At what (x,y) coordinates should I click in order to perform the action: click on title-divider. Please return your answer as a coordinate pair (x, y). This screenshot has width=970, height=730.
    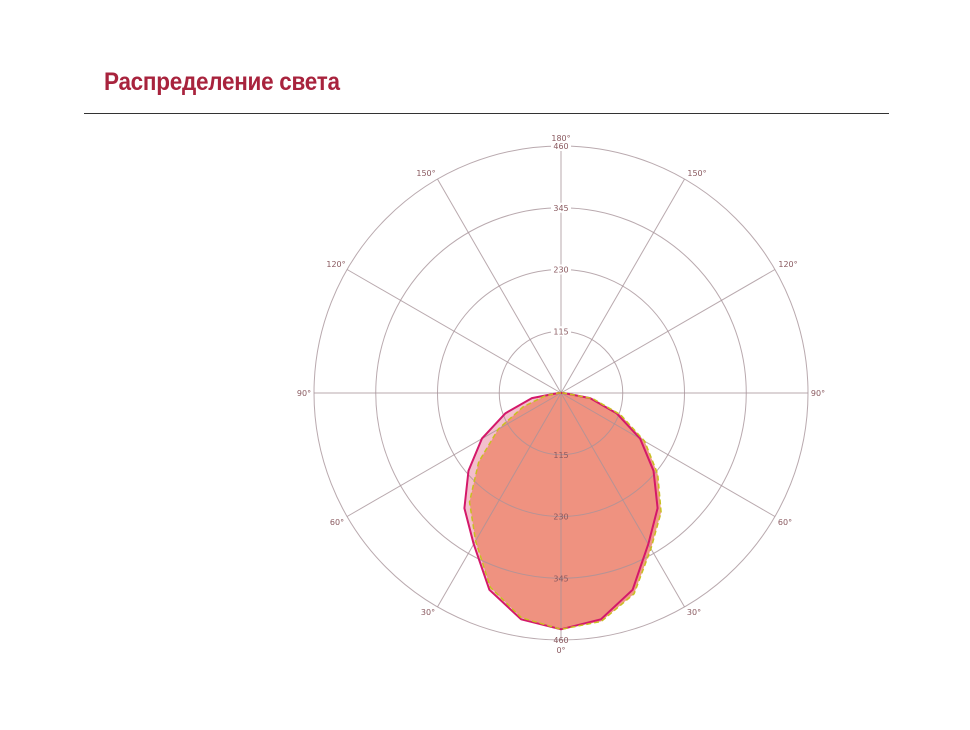
    Looking at the image, I should click on (486, 113).